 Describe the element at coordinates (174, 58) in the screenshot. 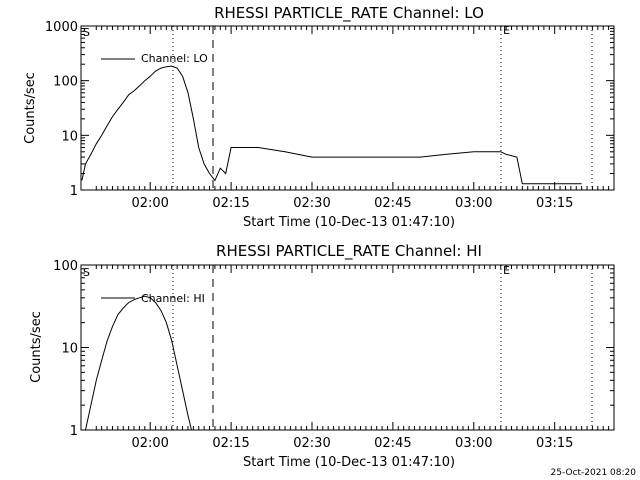

I see `legend-label: Channel: LO` at that location.